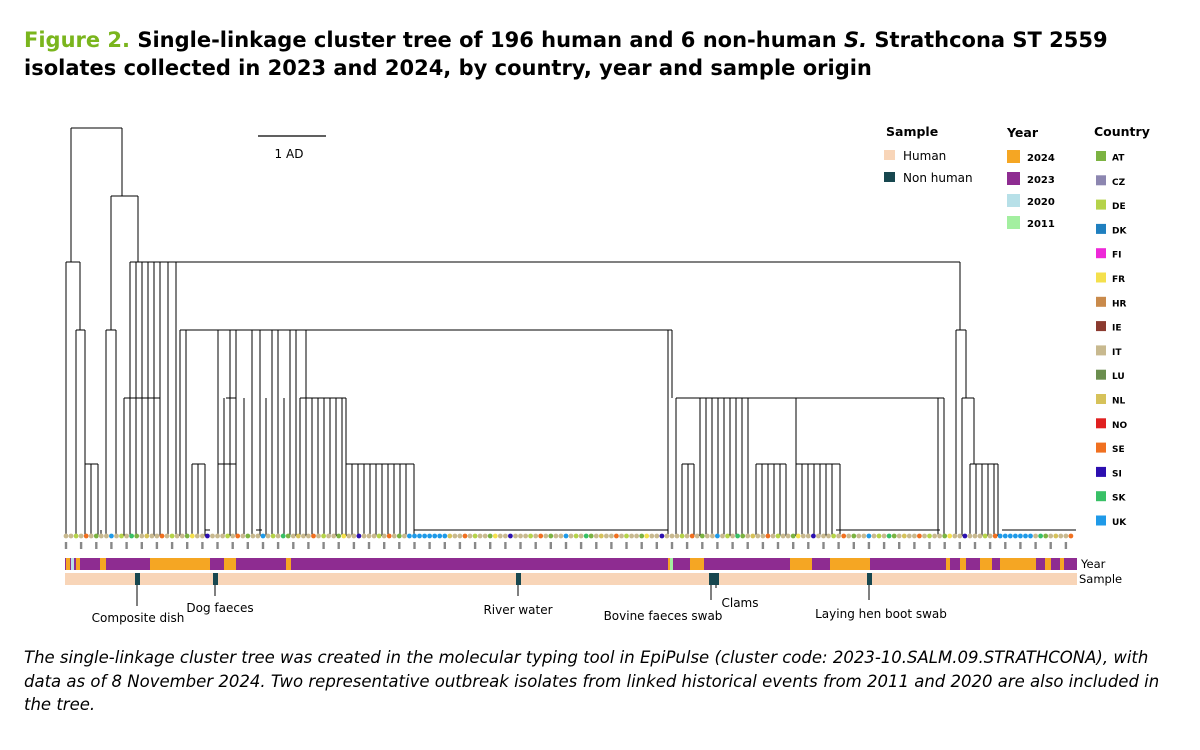 This screenshot has width=1200, height=750. What do you see at coordinates (1100, 579) in the screenshot?
I see `sample-strip-label: Sample` at bounding box center [1100, 579].